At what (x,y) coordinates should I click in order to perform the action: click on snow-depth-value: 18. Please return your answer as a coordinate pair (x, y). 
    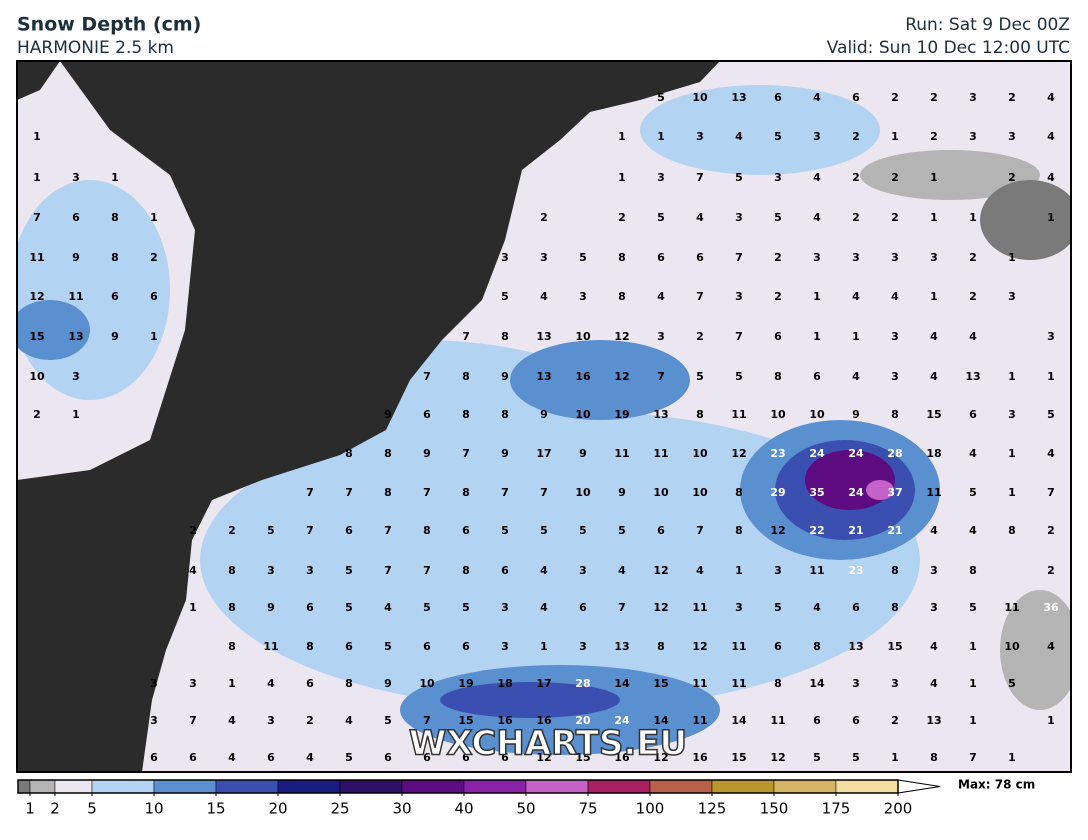
    Looking at the image, I should click on (933, 453).